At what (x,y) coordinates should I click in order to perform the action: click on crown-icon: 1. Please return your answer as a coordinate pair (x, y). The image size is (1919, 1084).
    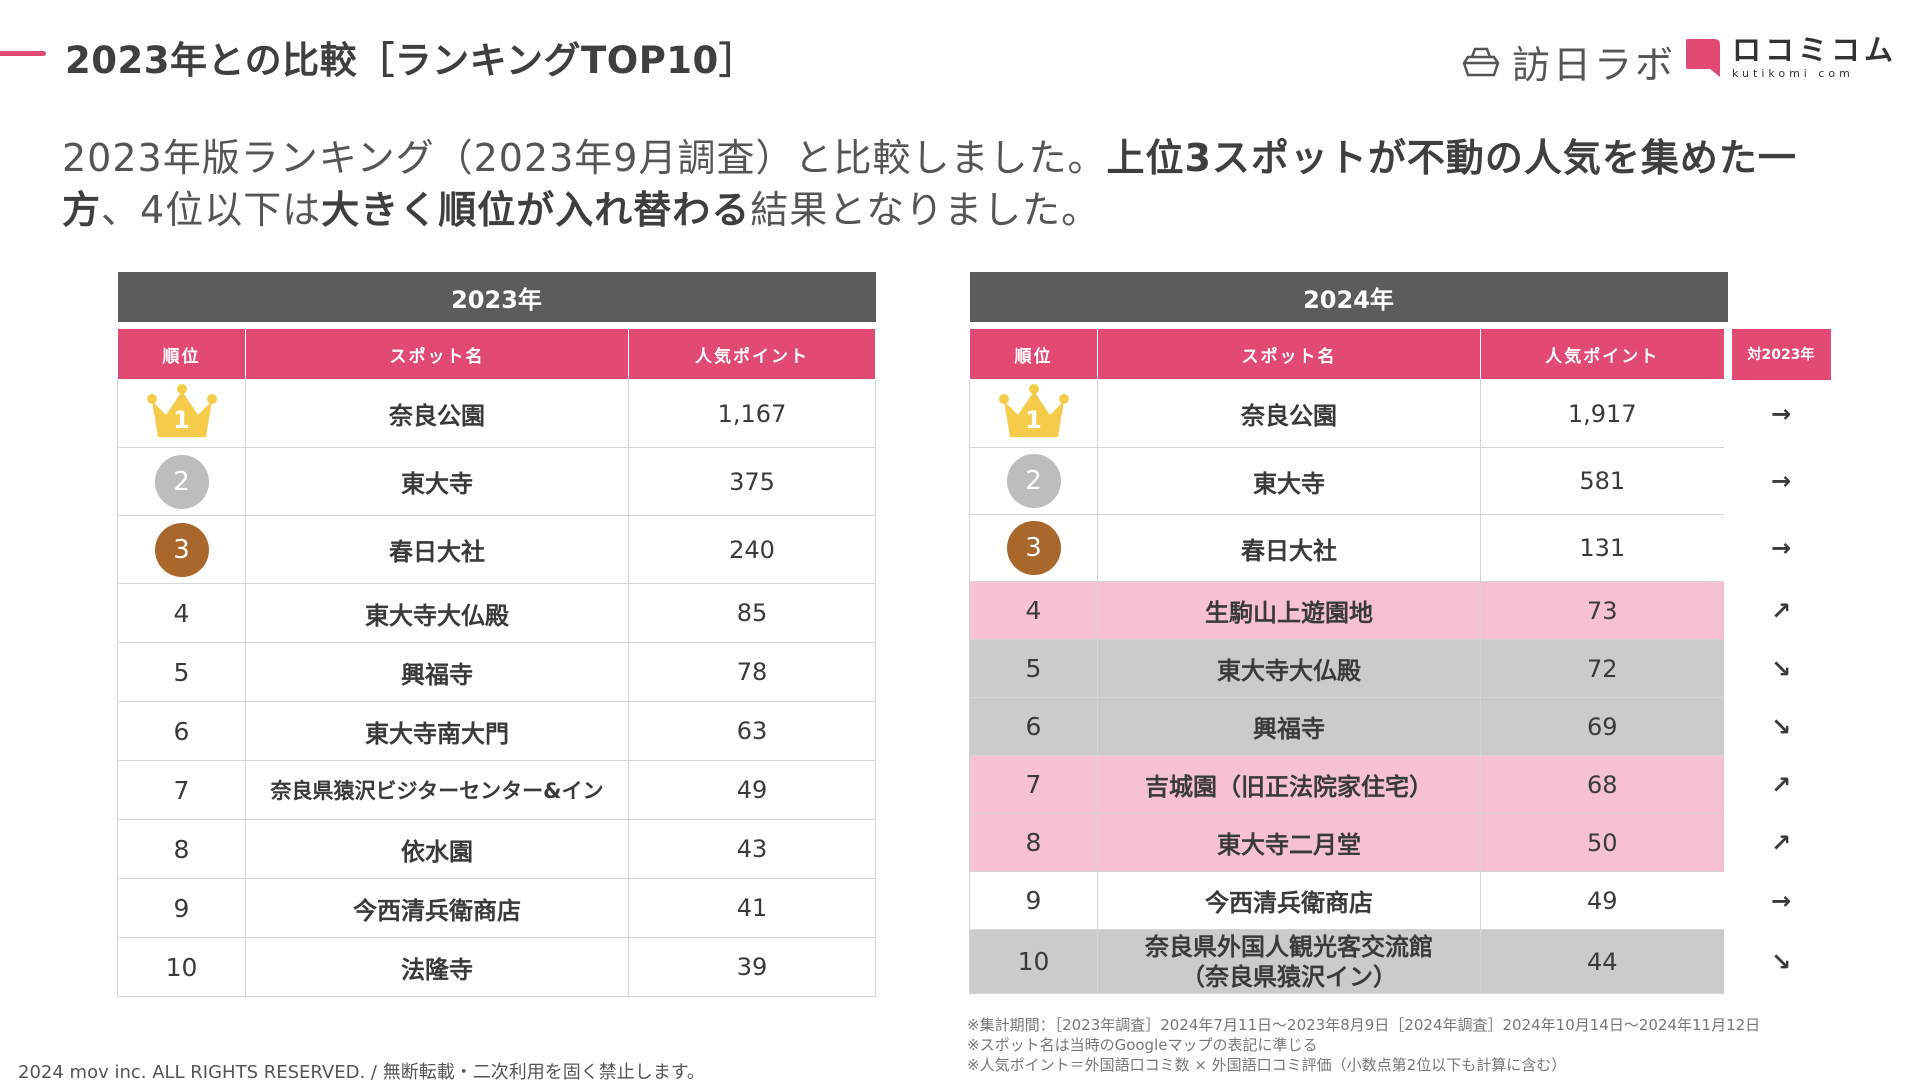
    Looking at the image, I should click on (182, 411).